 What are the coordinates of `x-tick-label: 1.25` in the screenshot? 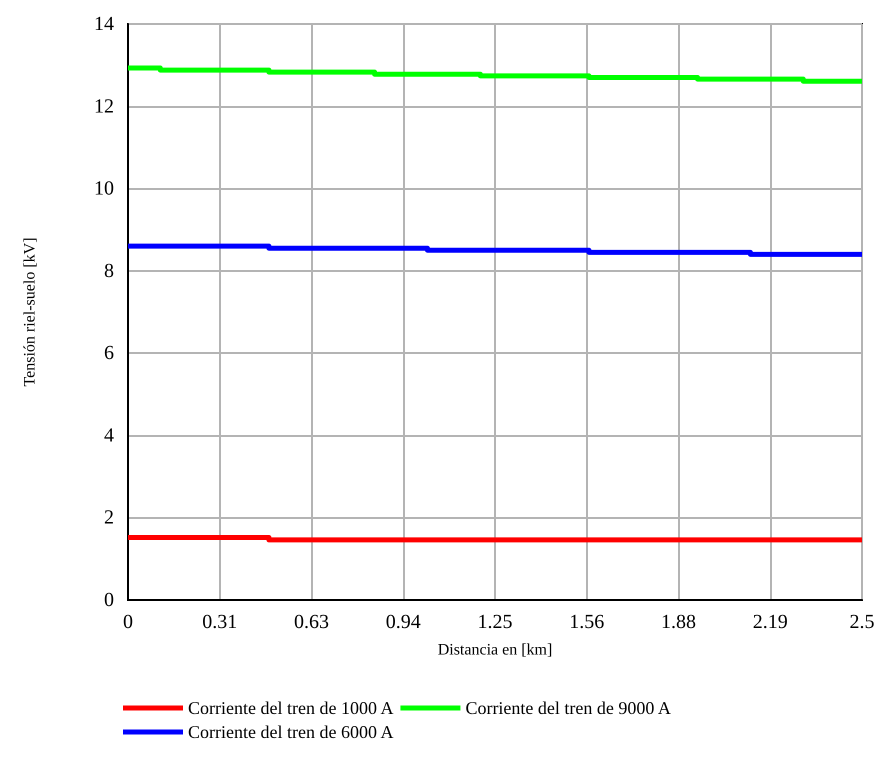 It's located at (495, 622).